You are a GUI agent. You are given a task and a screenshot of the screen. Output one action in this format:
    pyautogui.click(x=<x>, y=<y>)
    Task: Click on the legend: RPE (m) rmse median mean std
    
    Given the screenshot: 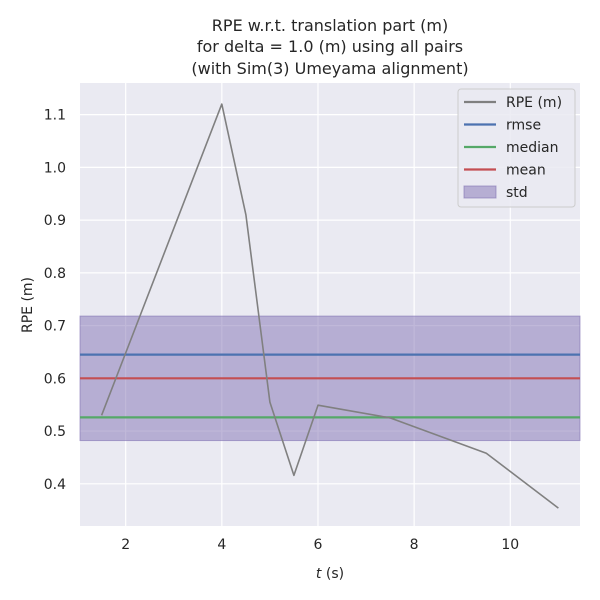 What is the action you would take?
    pyautogui.click(x=516, y=148)
    